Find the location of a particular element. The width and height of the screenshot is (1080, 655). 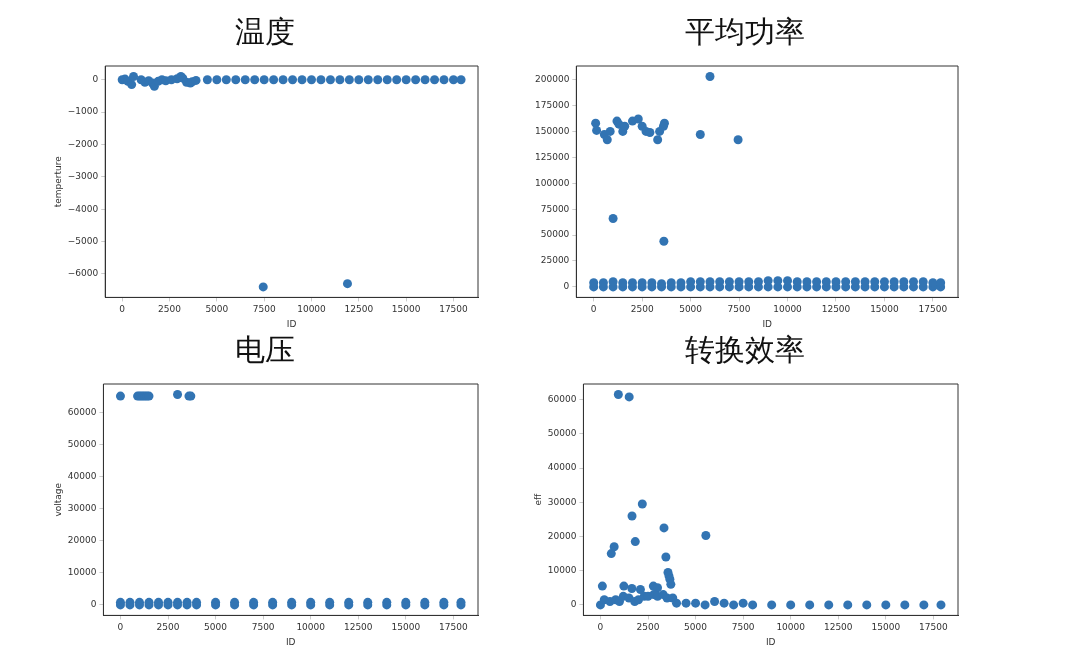

y-tick-label: 100000 is located at coordinates (552, 182).